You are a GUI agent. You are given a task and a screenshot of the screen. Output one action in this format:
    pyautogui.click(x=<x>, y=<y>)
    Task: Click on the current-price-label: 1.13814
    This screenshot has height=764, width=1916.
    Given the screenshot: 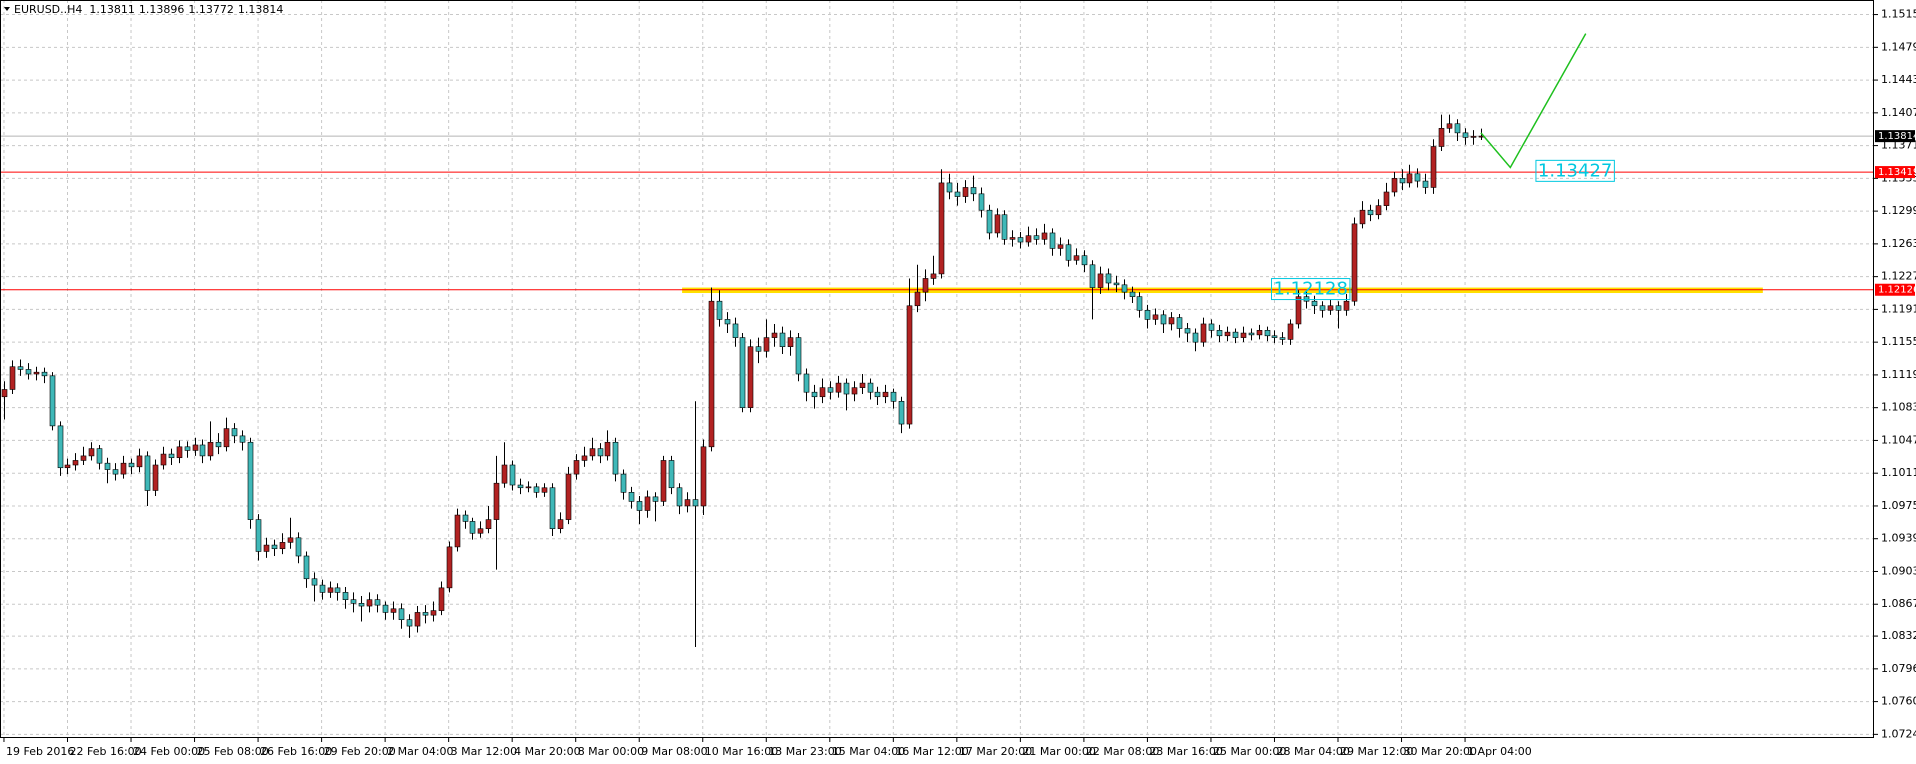 What is the action you would take?
    pyautogui.click(x=1897, y=136)
    